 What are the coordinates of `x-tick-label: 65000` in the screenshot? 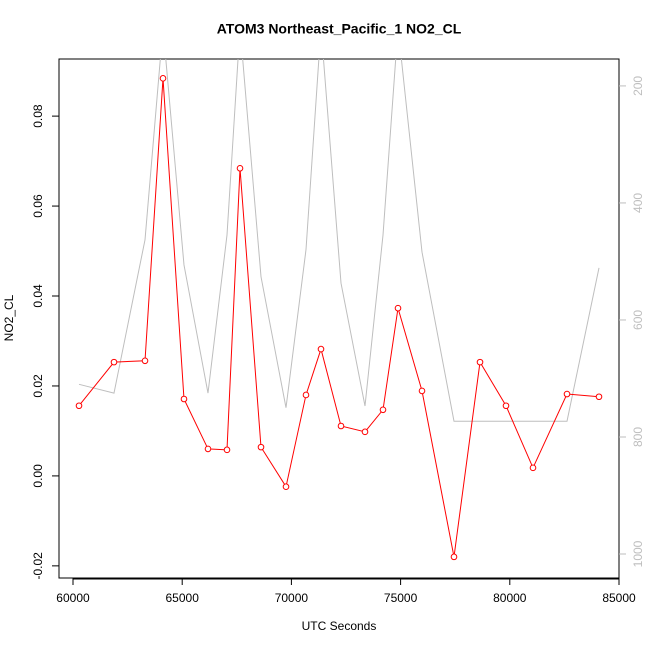 It's located at (183, 598).